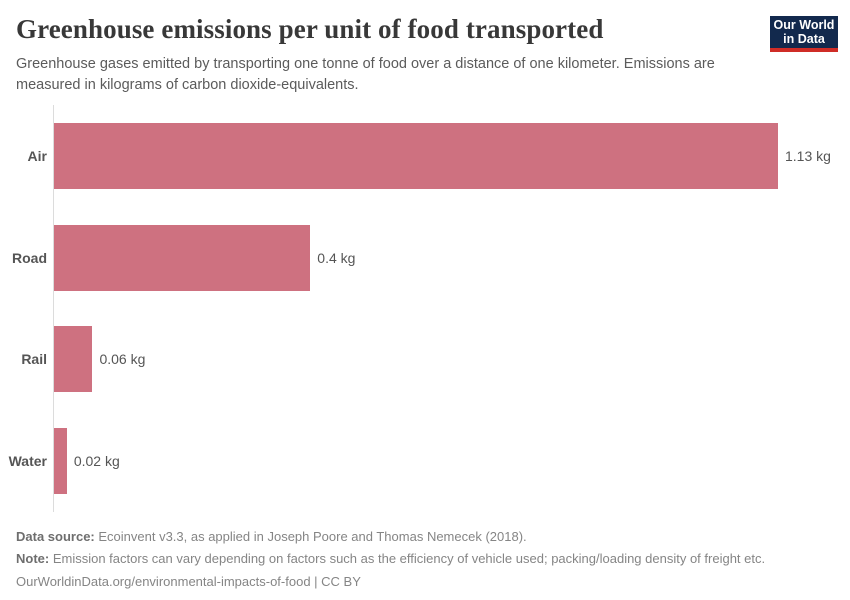 The width and height of the screenshot is (850, 600). I want to click on value-label-rail: 0.06 kg, so click(122, 359).